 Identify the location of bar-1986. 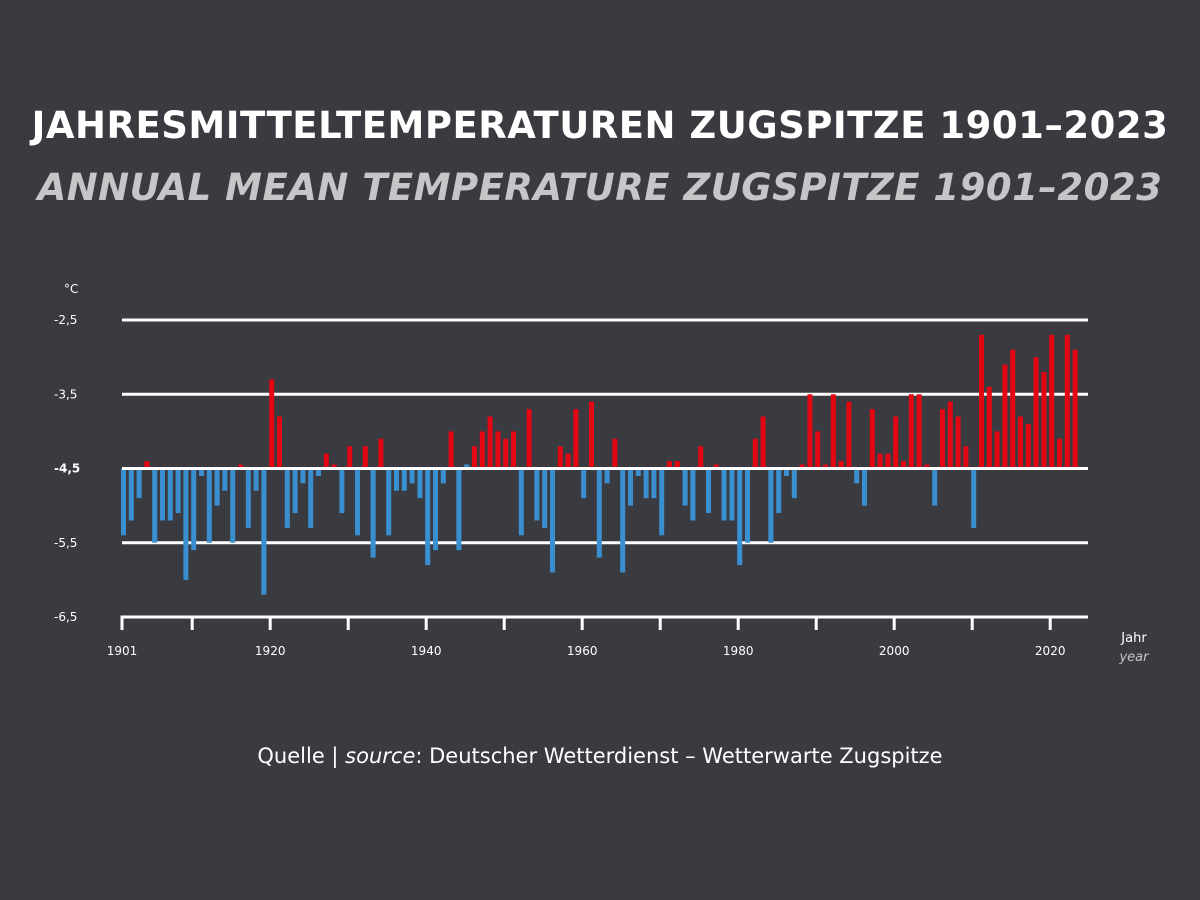
(786, 472).